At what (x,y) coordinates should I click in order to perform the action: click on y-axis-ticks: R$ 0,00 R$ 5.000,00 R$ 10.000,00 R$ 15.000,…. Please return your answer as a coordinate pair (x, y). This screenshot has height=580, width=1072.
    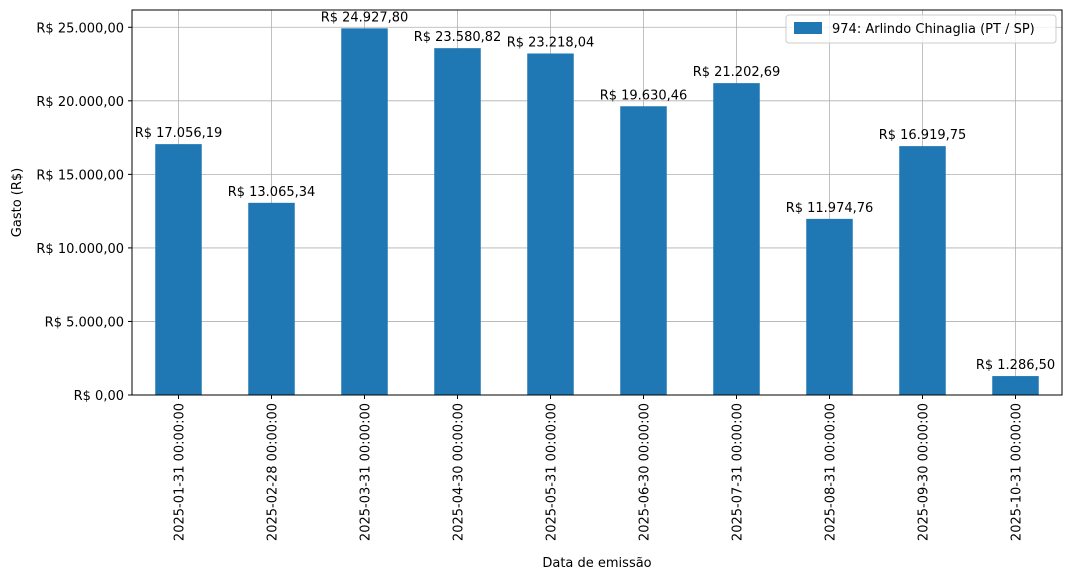
    Looking at the image, I should click on (84, 212).